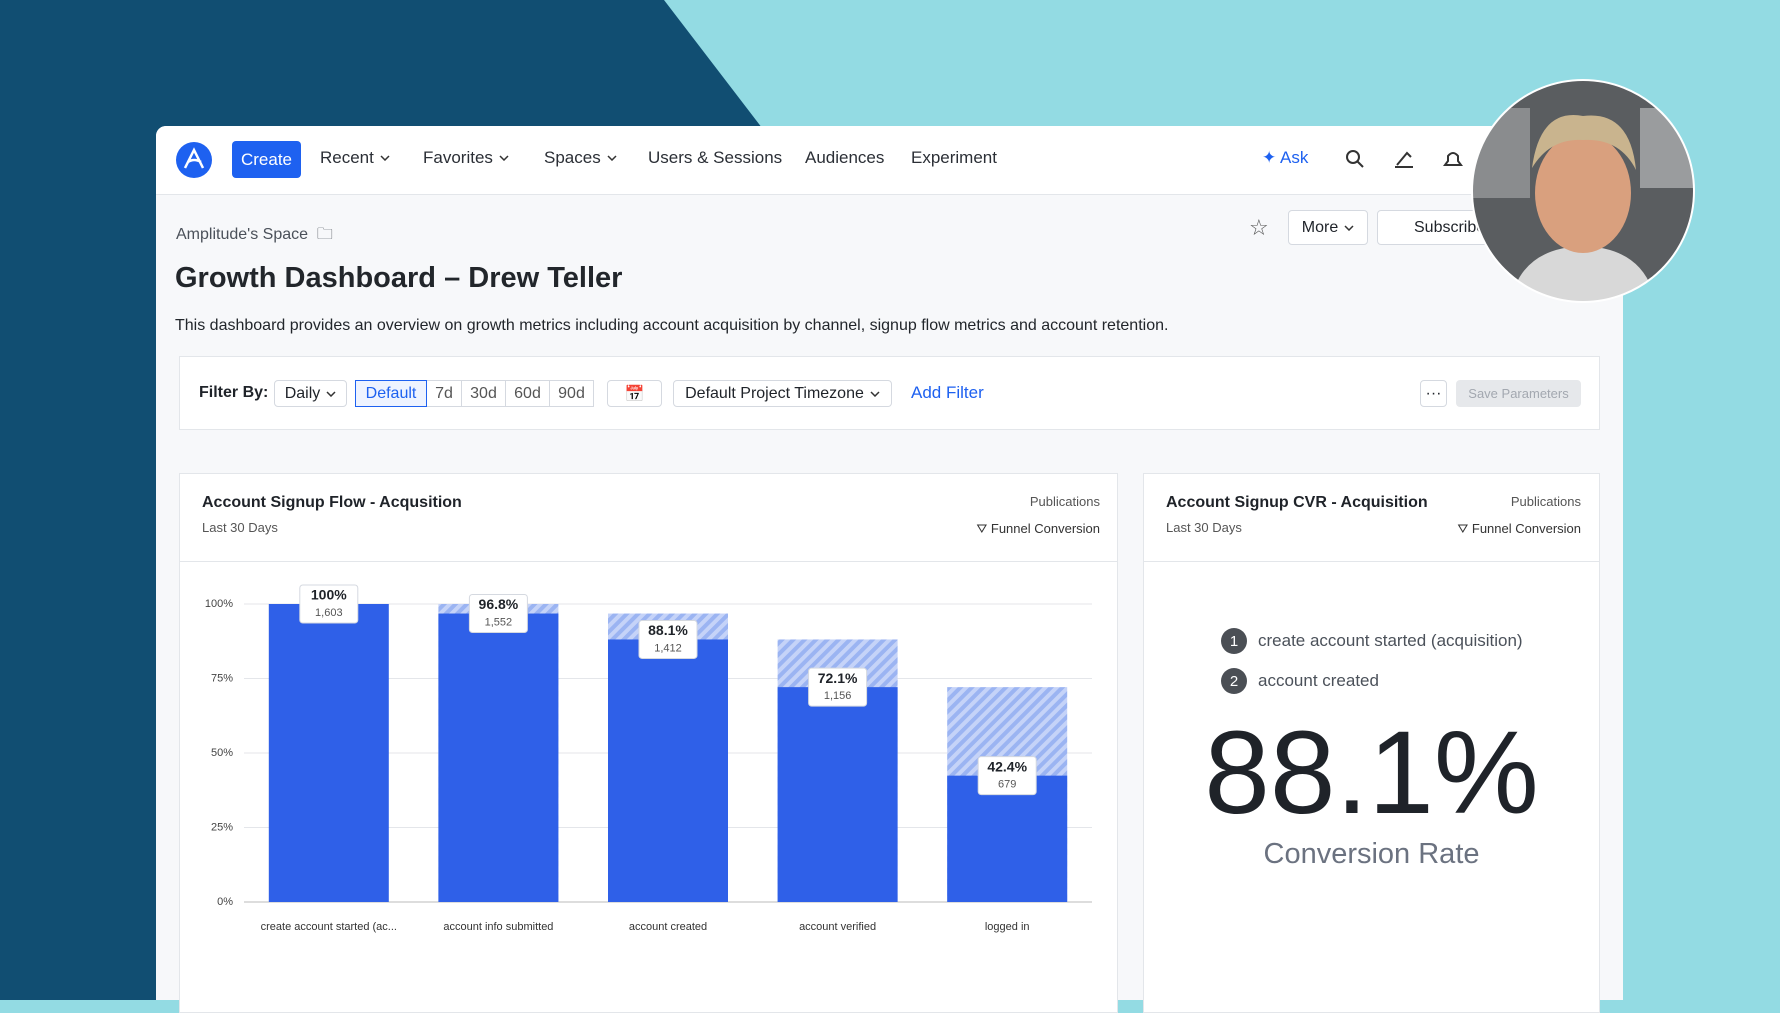 The height and width of the screenshot is (1013, 1780). Describe the element at coordinates (483, 393) in the screenshot. I see `range-button: 30d` at that location.